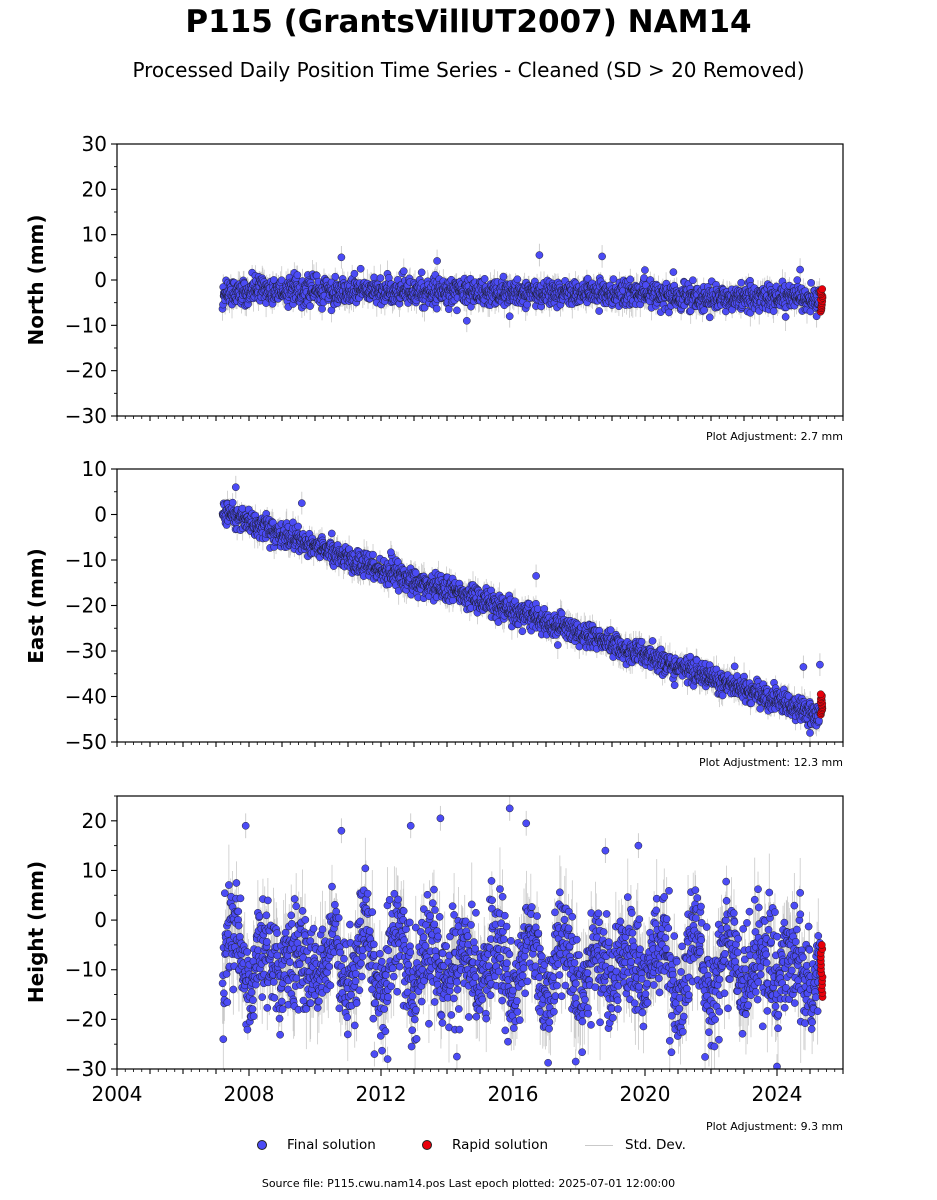 This screenshot has width=937, height=1200. What do you see at coordinates (774, 436) in the screenshot?
I see `north-plot-adjustment: Plot Adjustment: 2.7 mm` at bounding box center [774, 436].